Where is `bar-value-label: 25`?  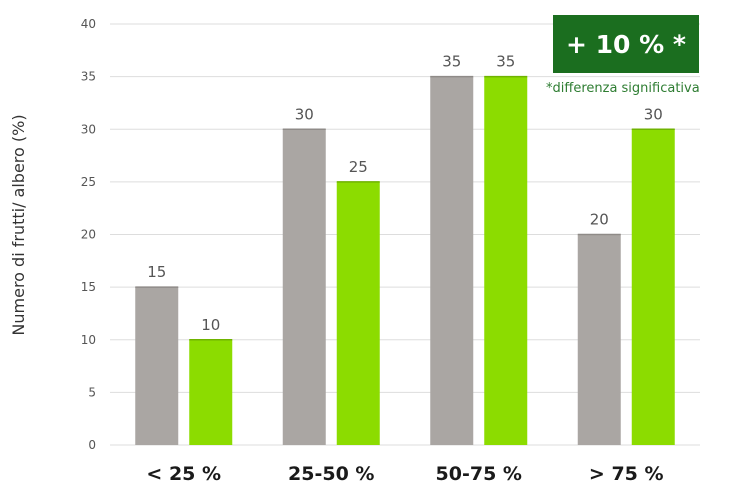
bar-value-label: 25 is located at coordinates (358, 167).